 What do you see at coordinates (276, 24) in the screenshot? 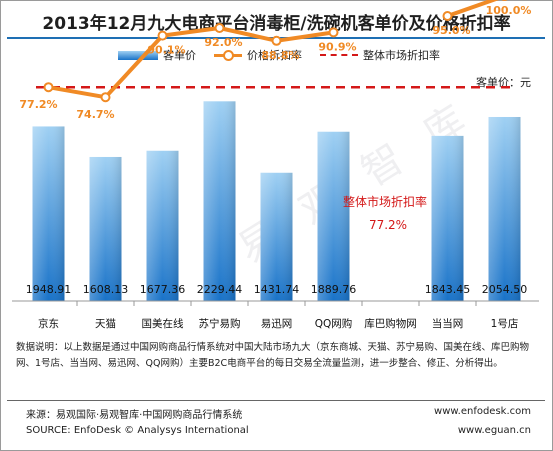
I see `chart-title: 2013年12月九大电商平台消毒柜/洗碗机客单价及价格折扣率` at bounding box center [276, 24].